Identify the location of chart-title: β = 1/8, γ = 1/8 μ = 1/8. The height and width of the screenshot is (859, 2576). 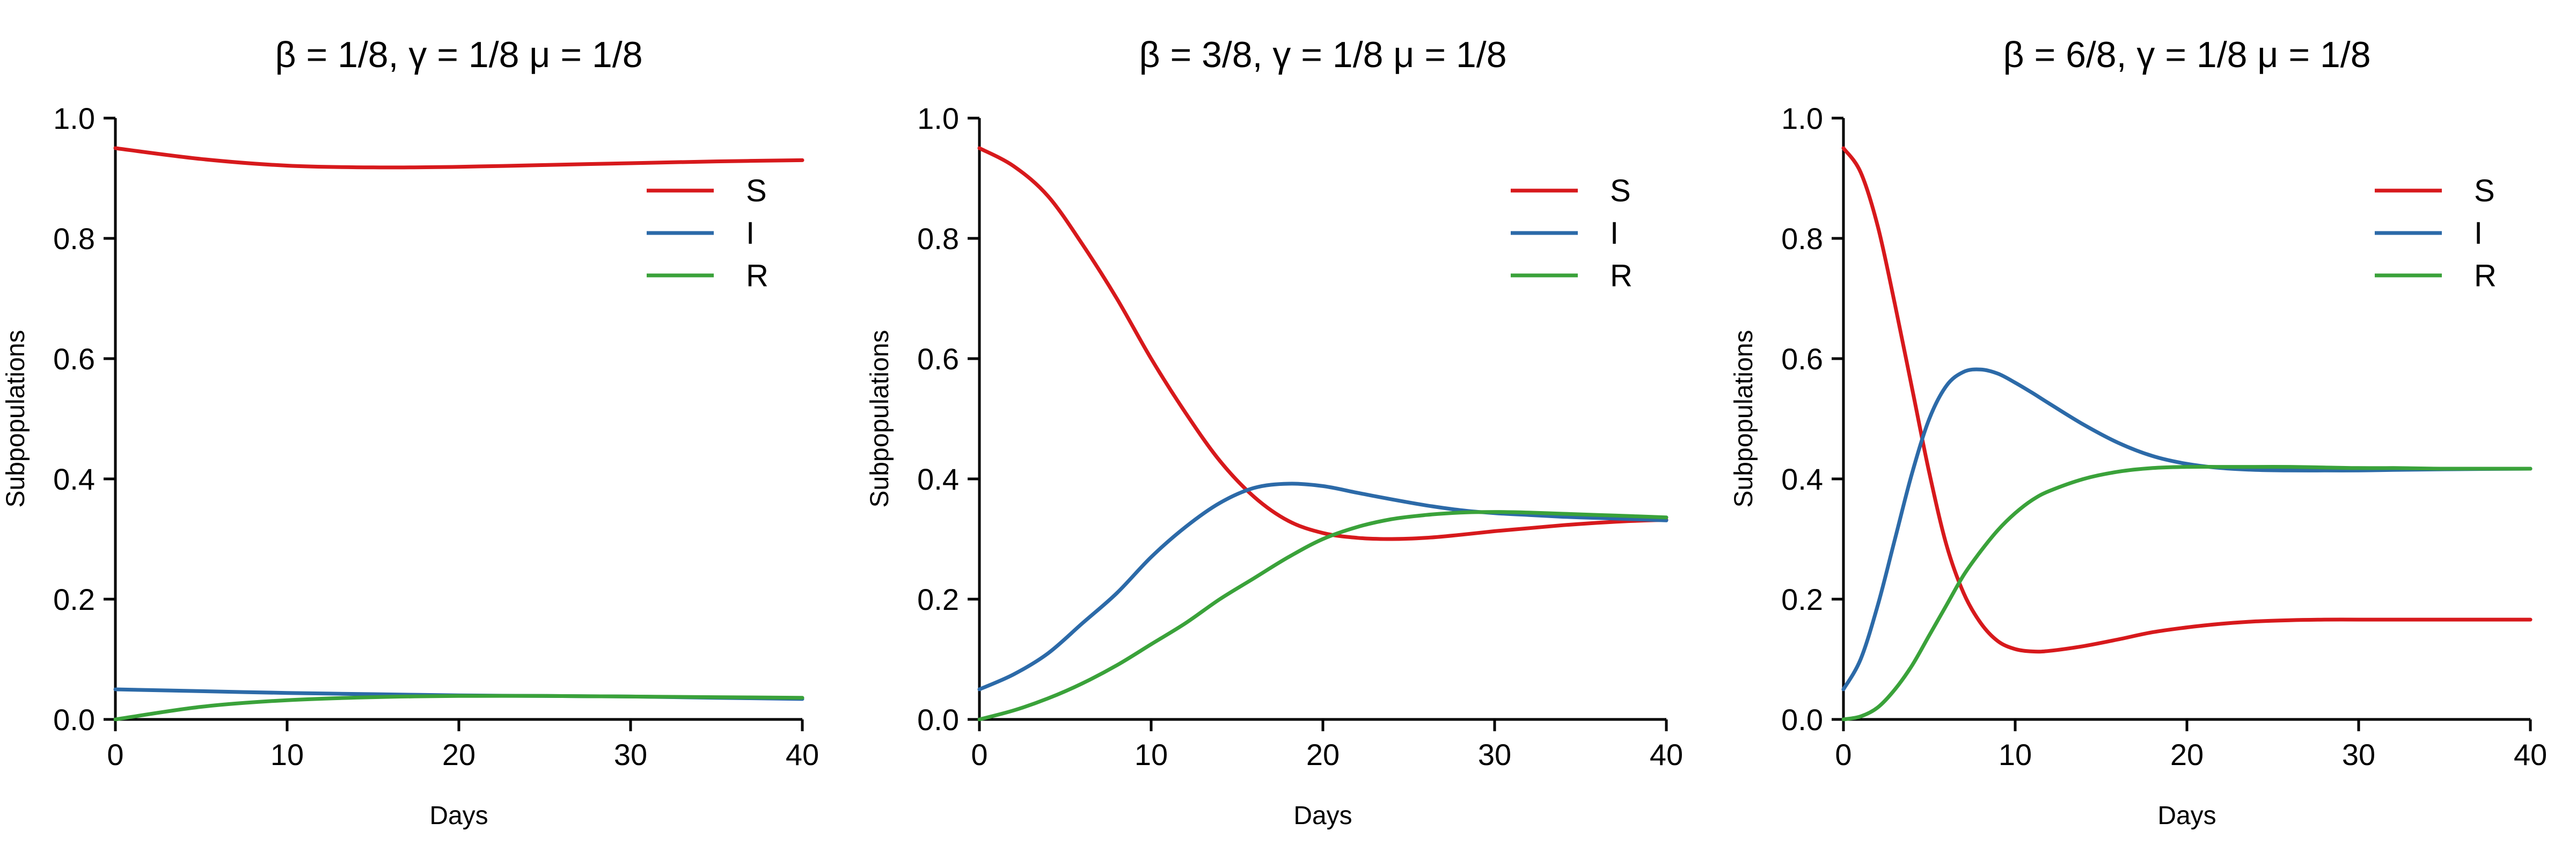
(458, 54).